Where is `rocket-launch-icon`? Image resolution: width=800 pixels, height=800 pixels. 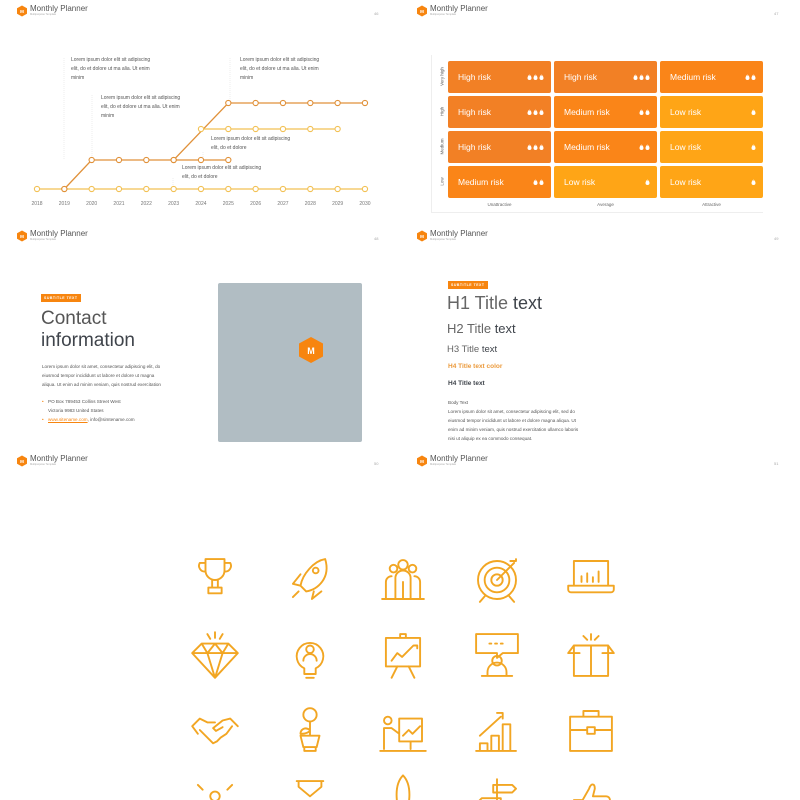
rocket-launch-icon is located at coordinates (403, 787).